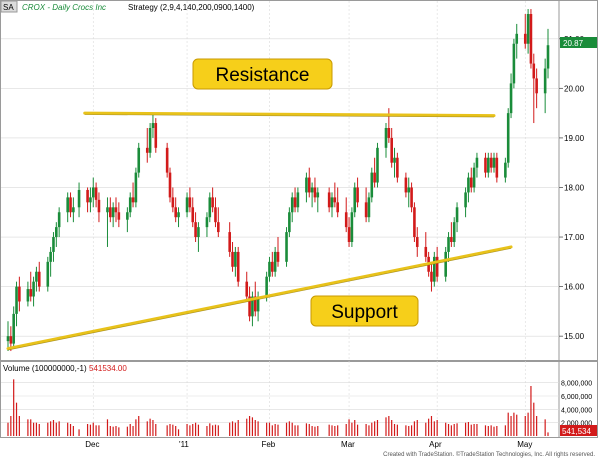 Image resolution: width=598 pixels, height=464 pixels. I want to click on resistance-line, so click(289, 114).